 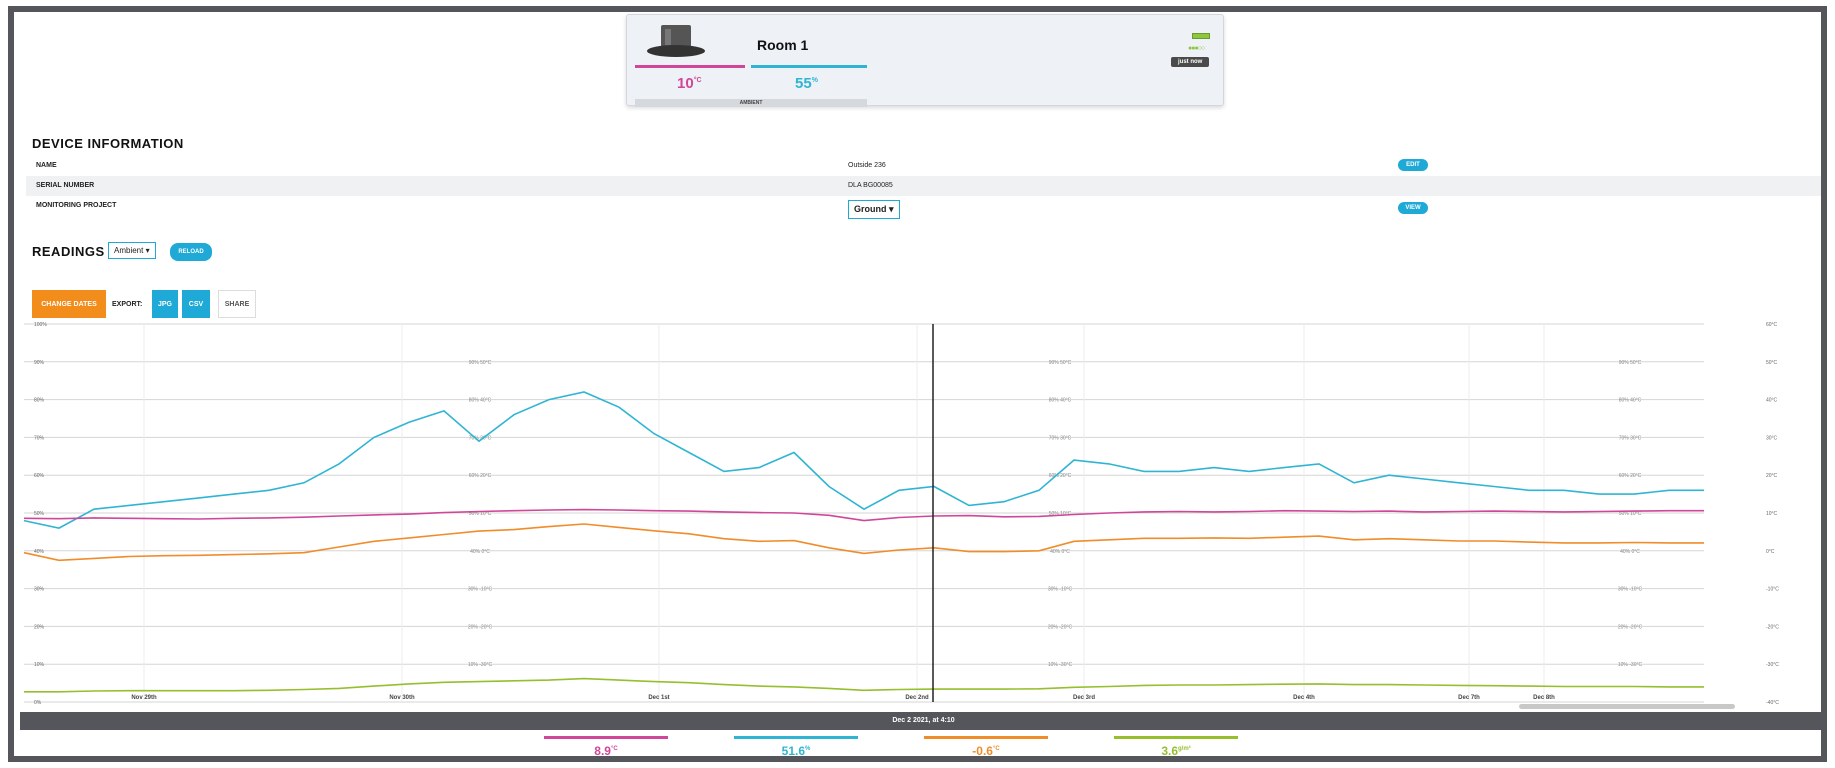 What do you see at coordinates (925, 60) in the screenshot?
I see `device-card: Room 1 10°C 55% AMBIENT ●●●○○ just now` at bounding box center [925, 60].